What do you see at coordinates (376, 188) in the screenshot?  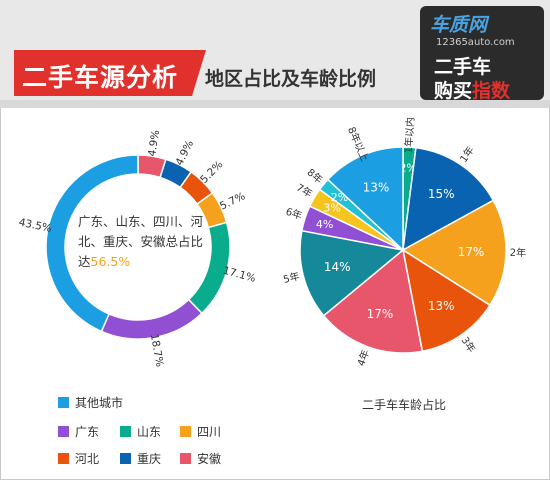 I see `pie-value-8年以上: 13%` at bounding box center [376, 188].